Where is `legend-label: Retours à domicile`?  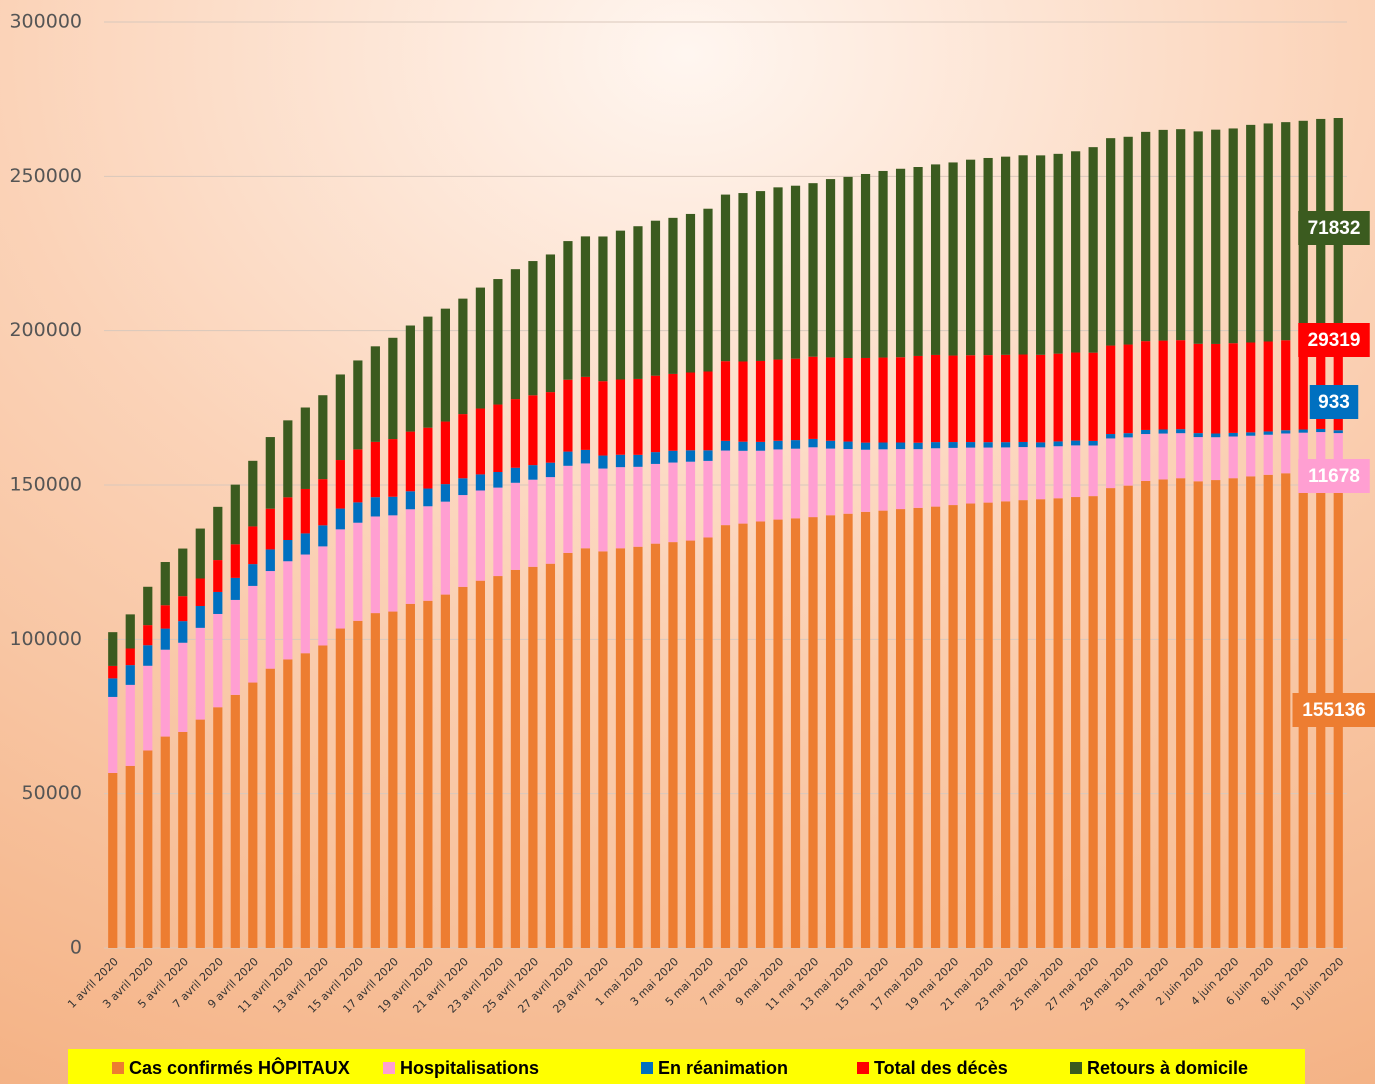
legend-label: Retours à domicile is located at coordinates (1167, 1068).